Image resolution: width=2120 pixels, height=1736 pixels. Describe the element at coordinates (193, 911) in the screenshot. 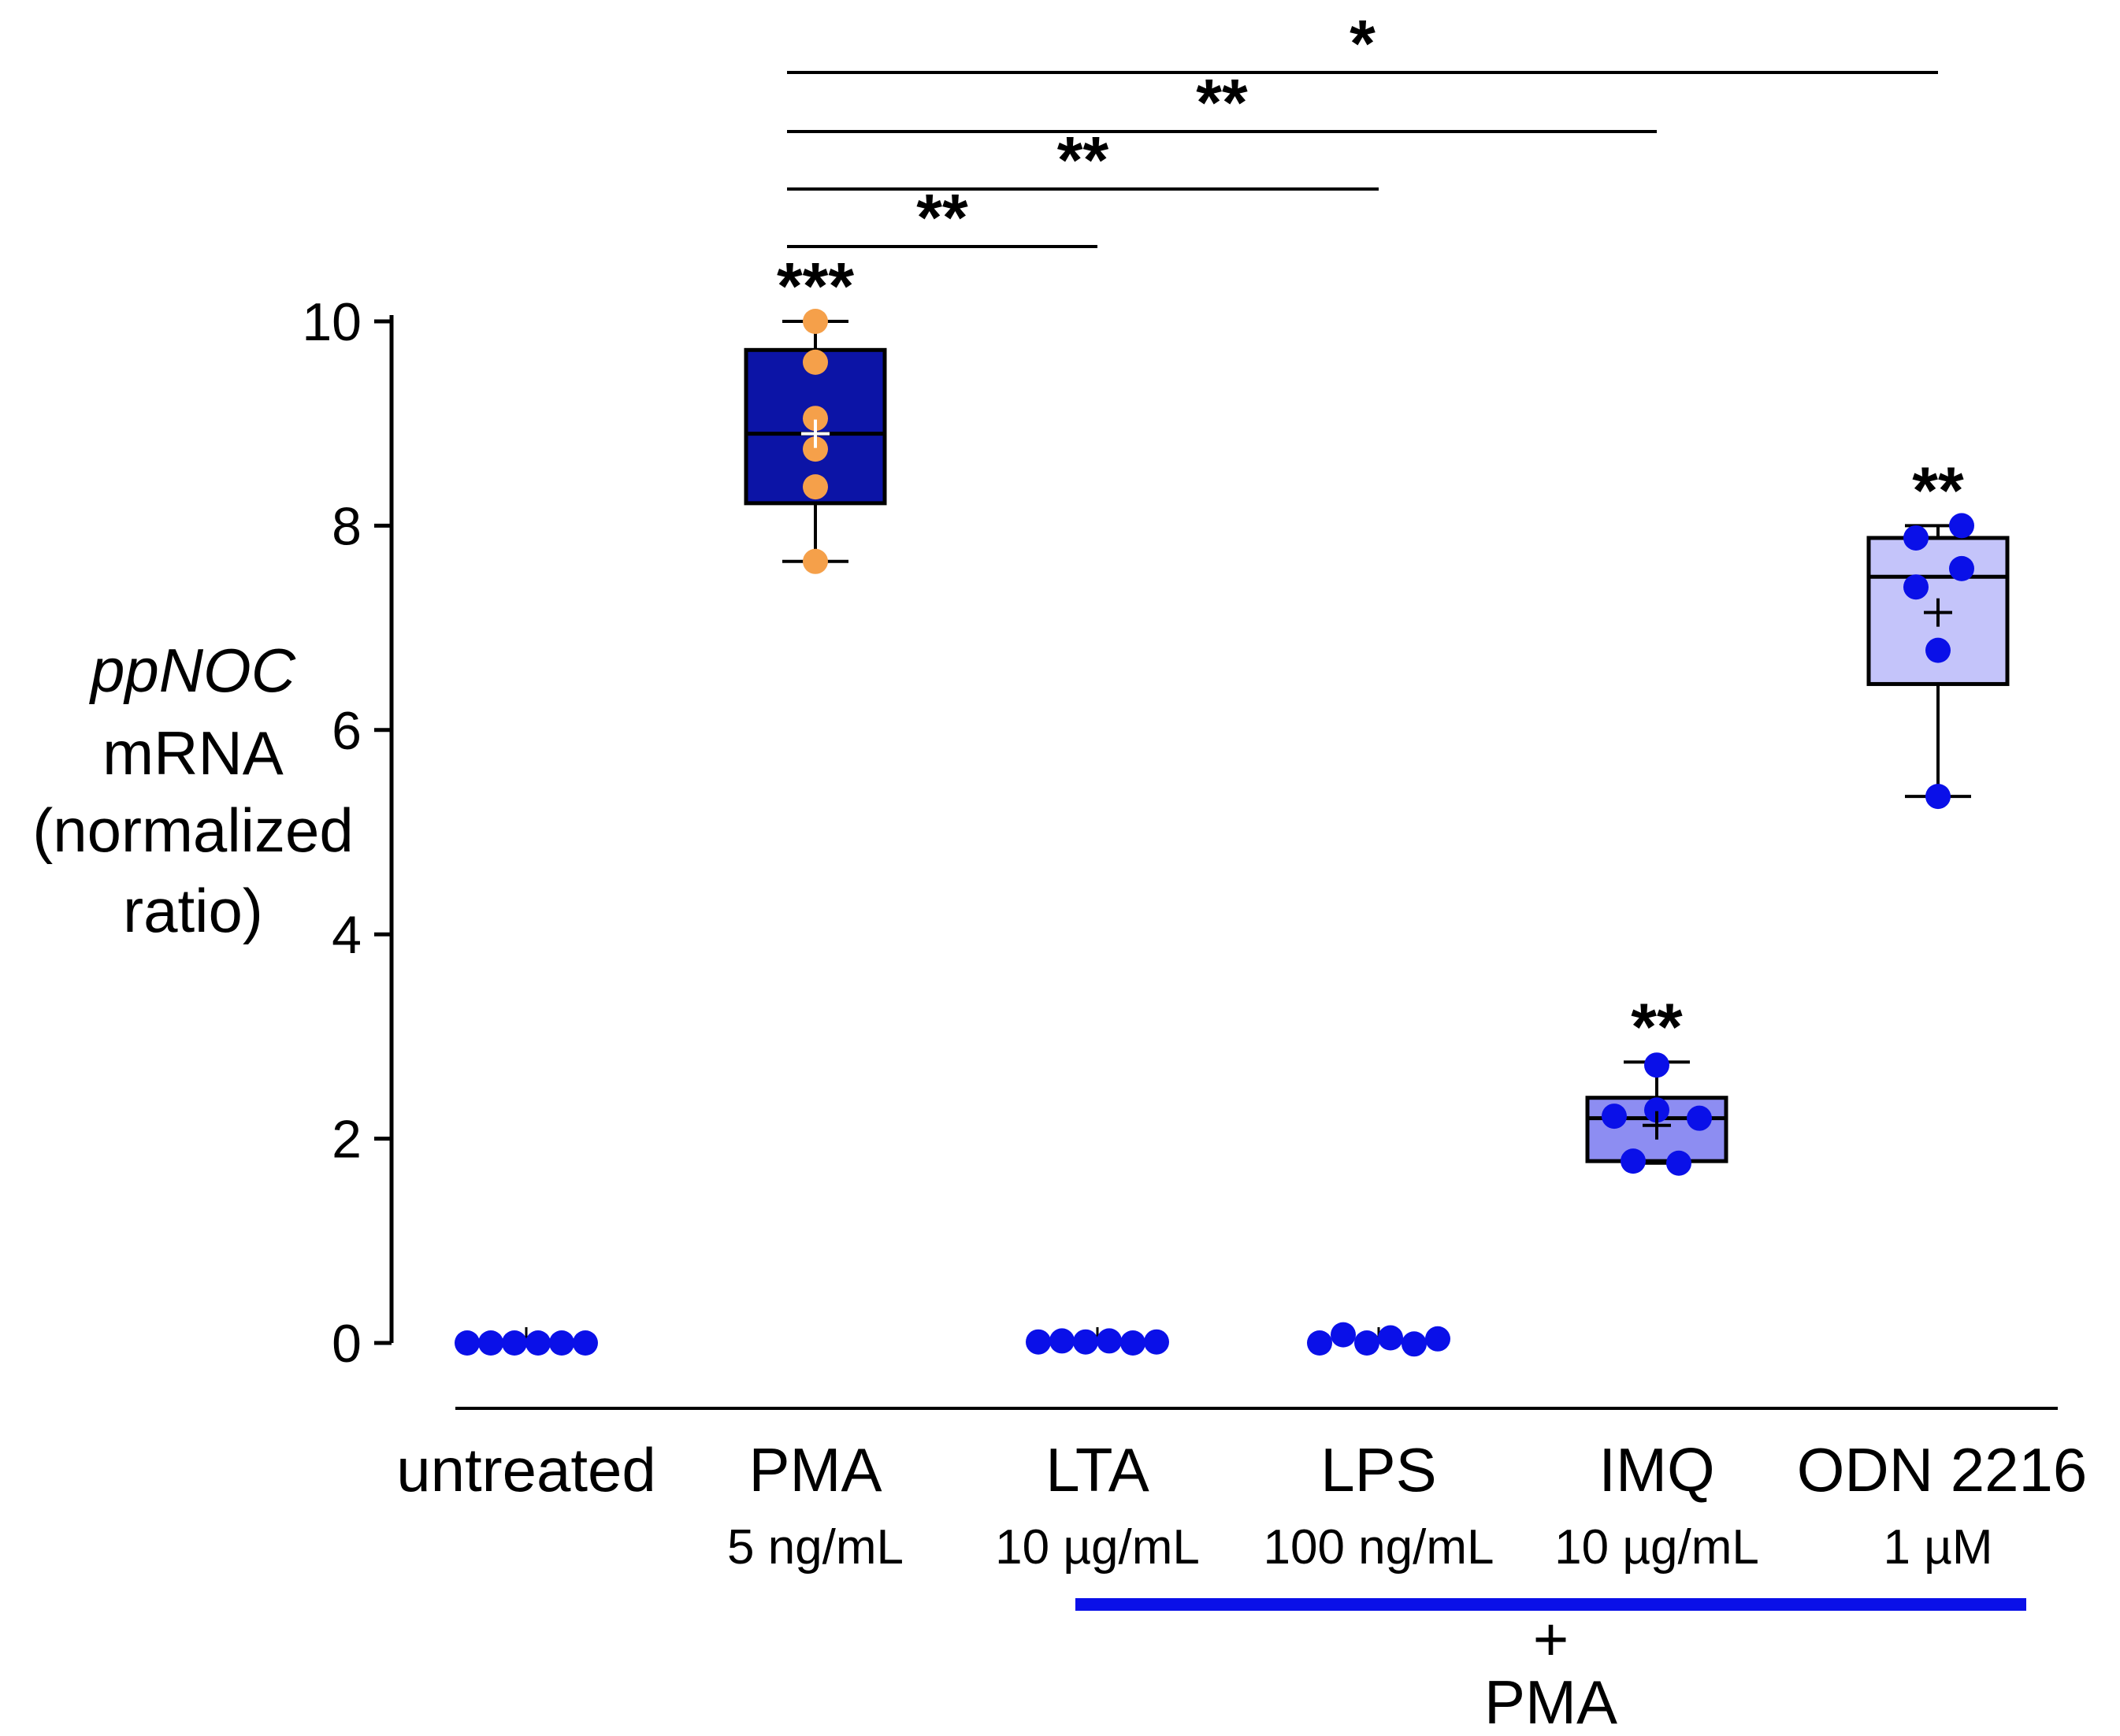

I see `y-axis-label-line-4: ratio)` at that location.